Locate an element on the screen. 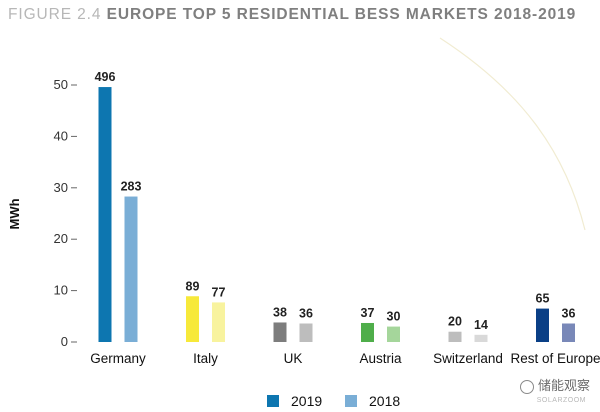  category-label: Switzerland is located at coordinates (468, 358).